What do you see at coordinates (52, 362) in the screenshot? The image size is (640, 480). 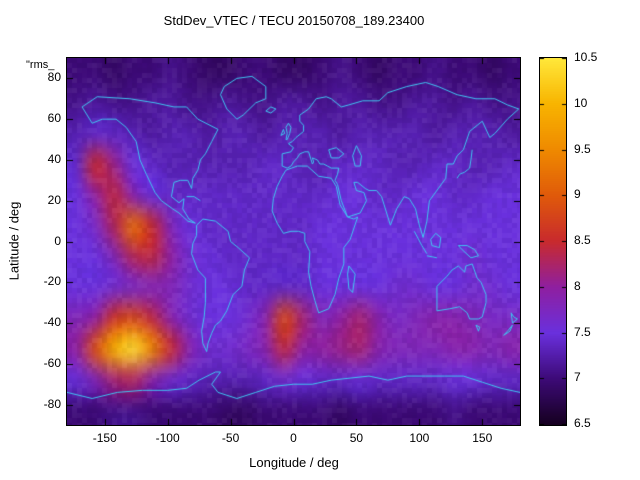 I see `y-tick-label: -60` at bounding box center [52, 362].